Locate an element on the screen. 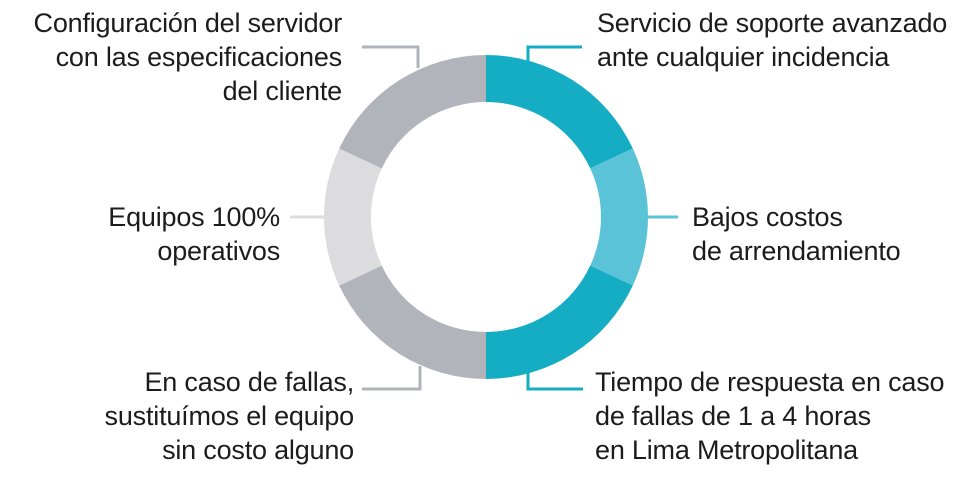  label-line: de fallas de 1 a 4 horas is located at coordinates (733, 416).